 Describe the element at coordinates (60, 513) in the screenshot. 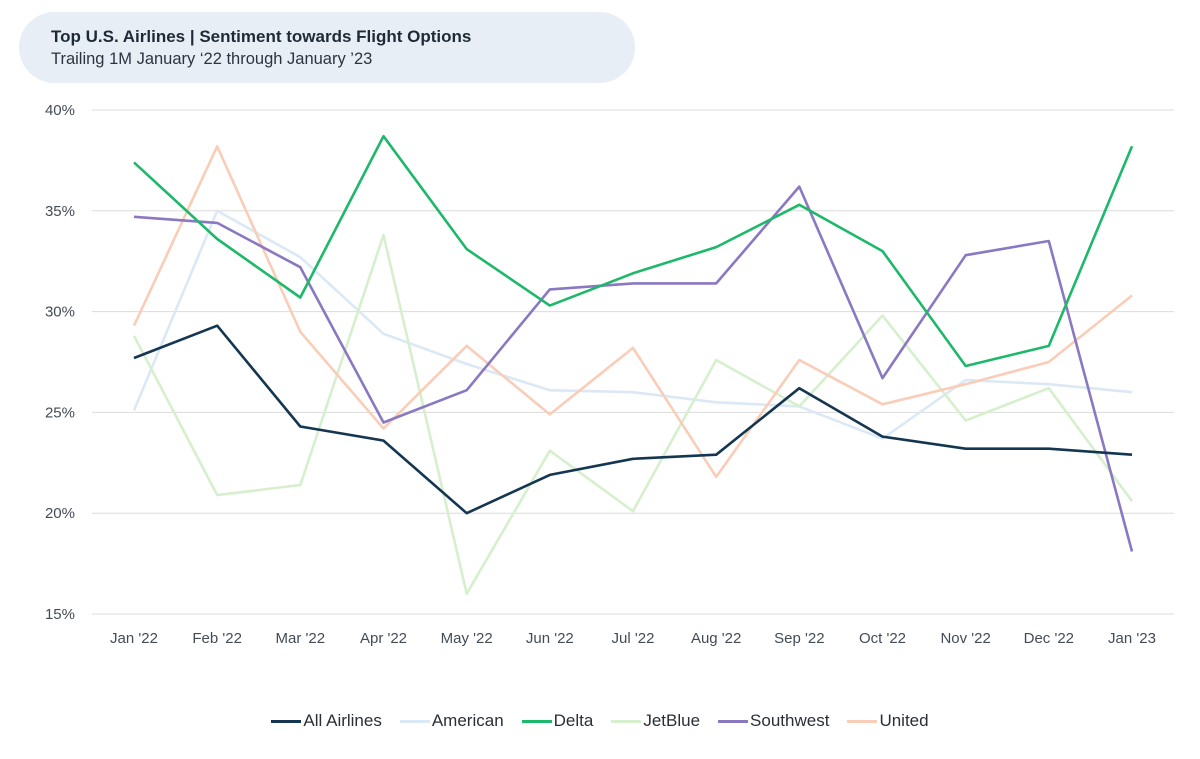

I see `y-tick-label: 20%` at that location.